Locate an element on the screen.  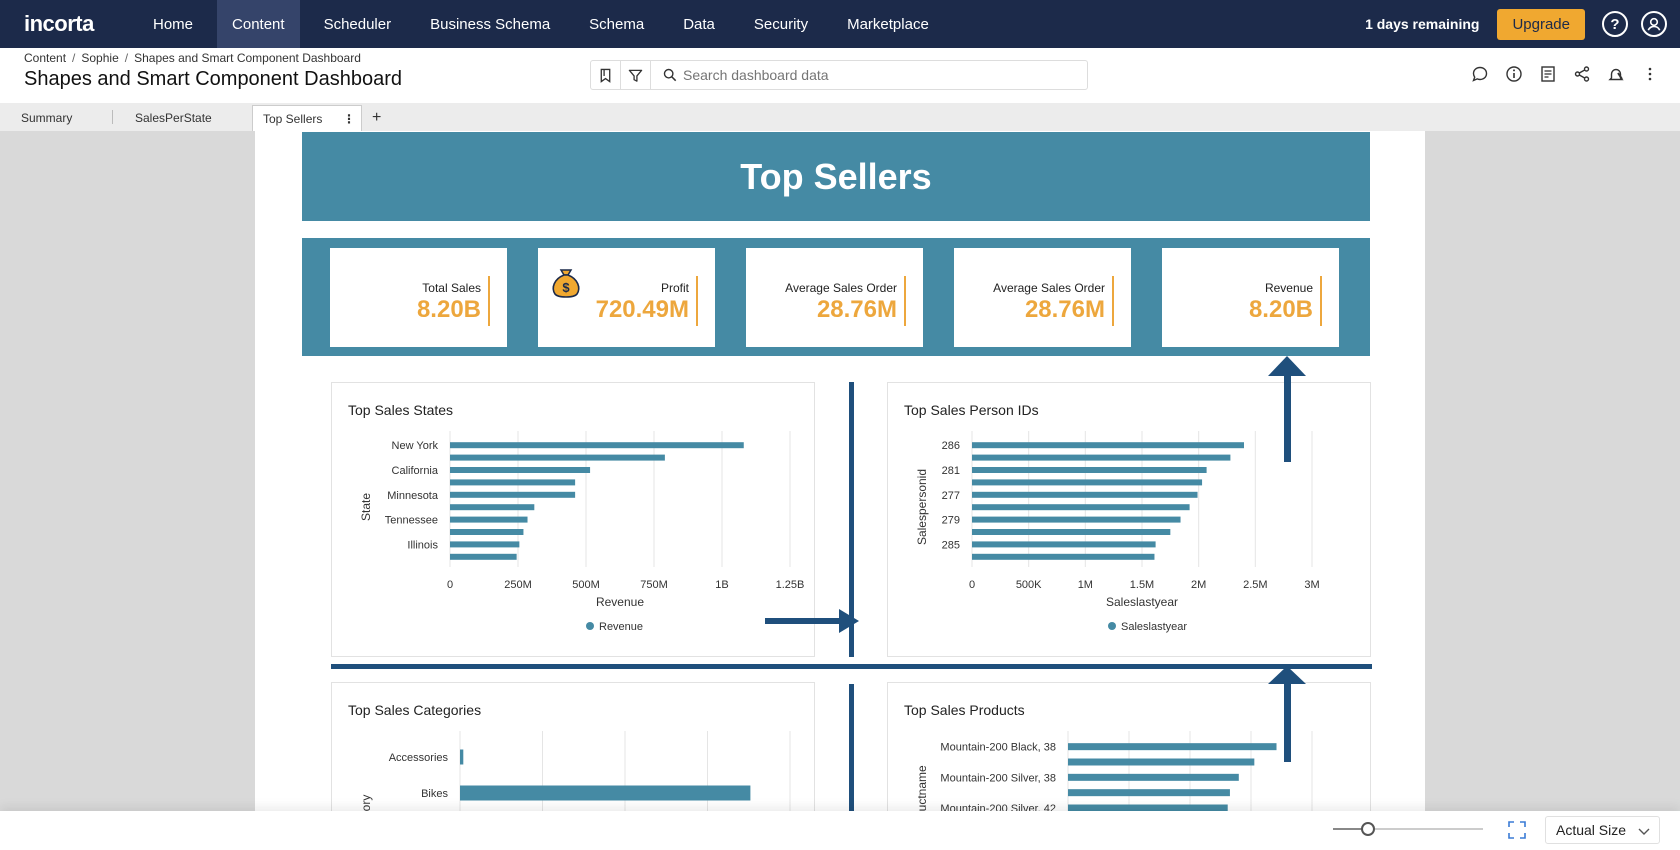
y-axis-label: Salespersonid is located at coordinates (922, 507).